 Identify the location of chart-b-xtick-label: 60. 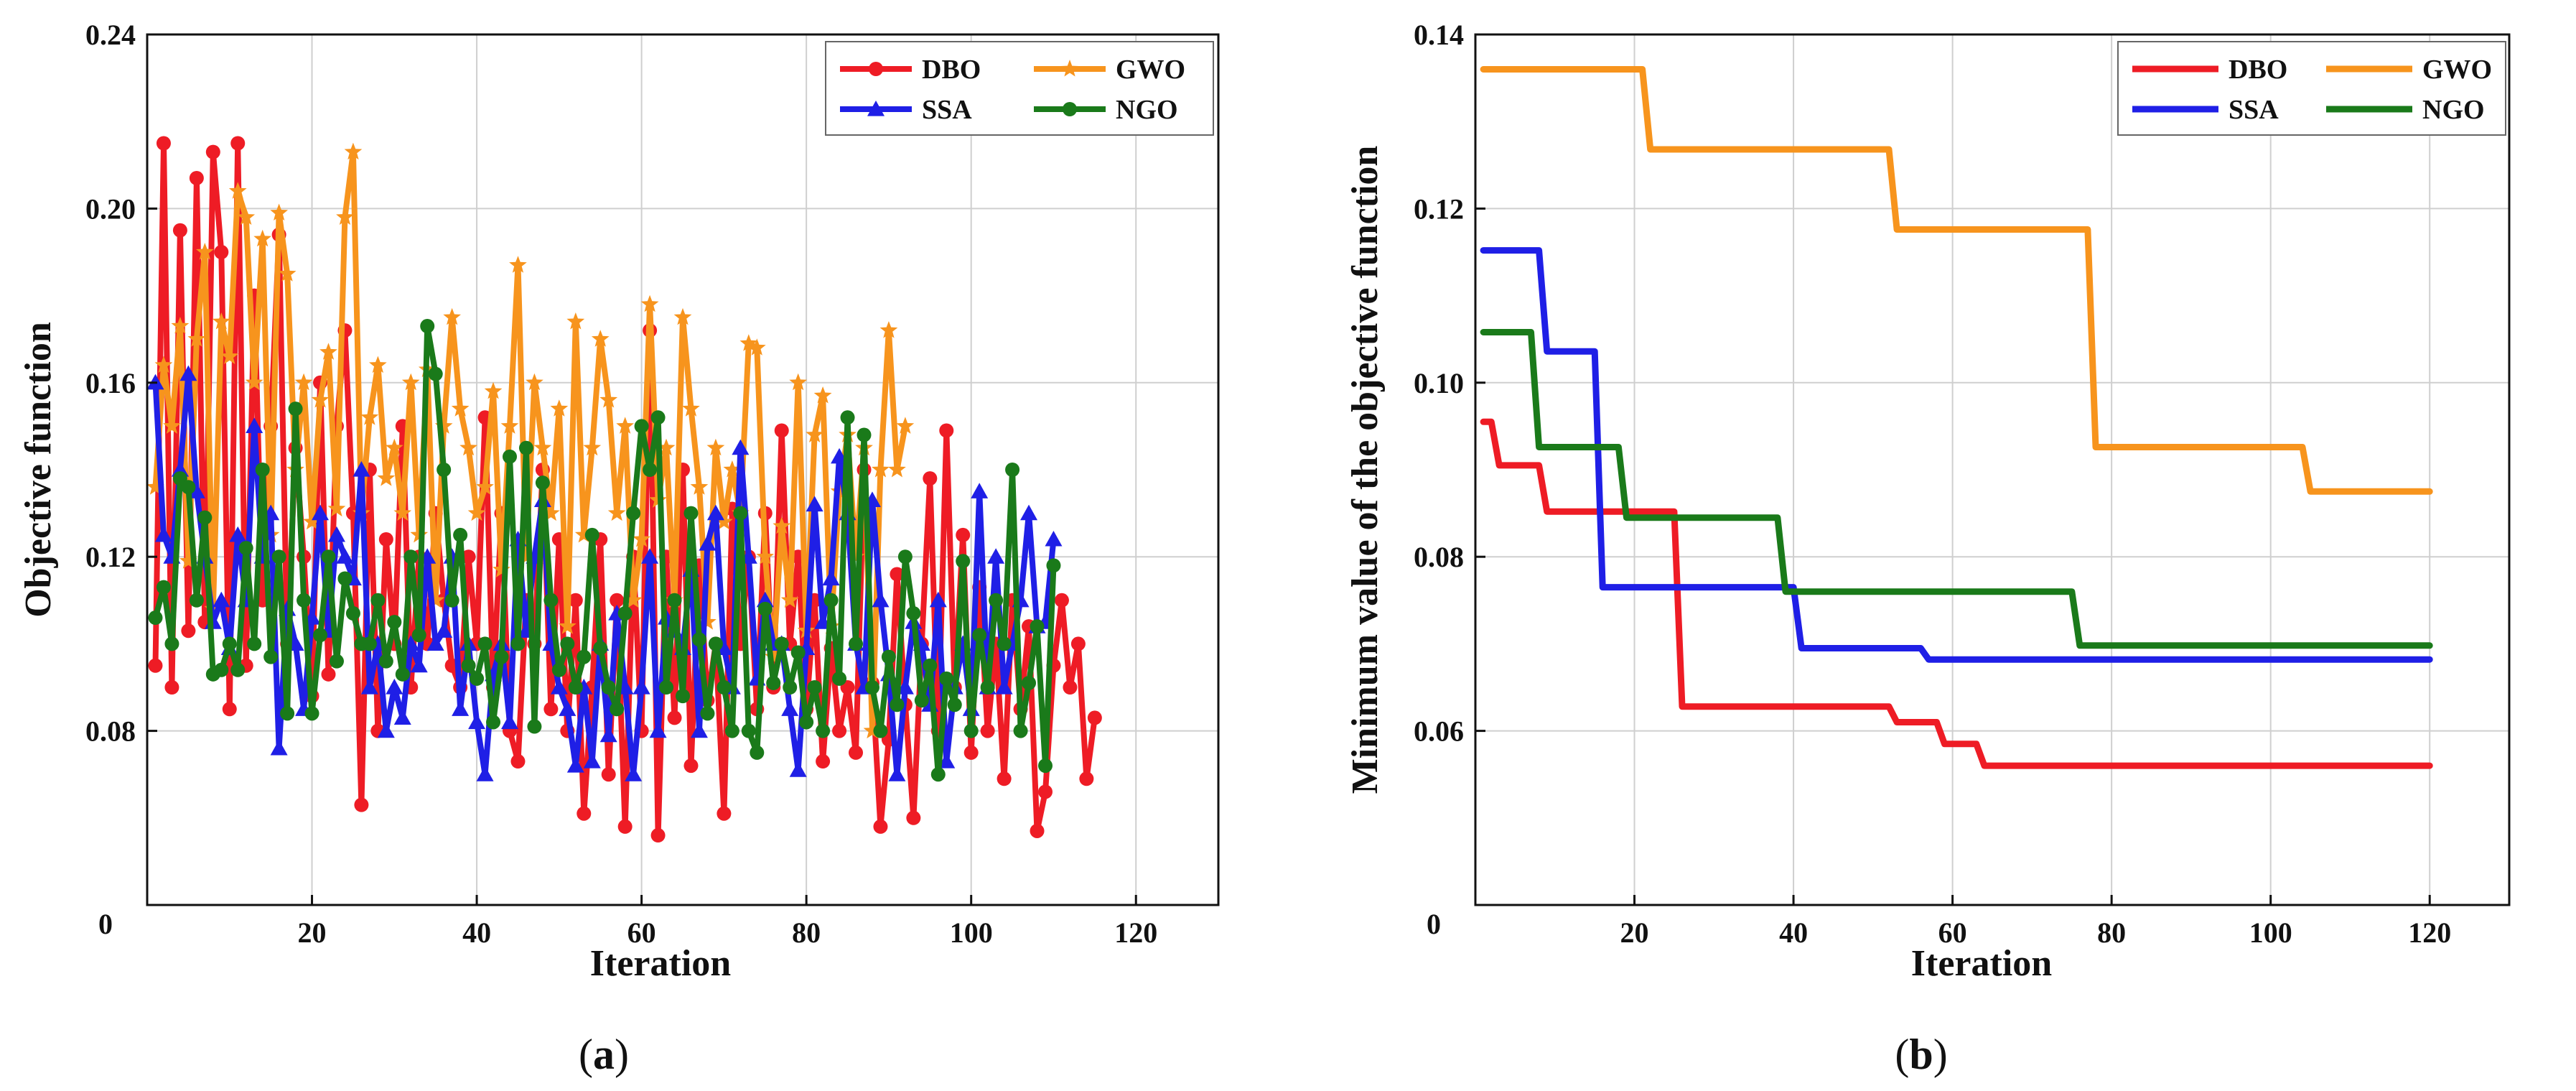
(1952, 932).